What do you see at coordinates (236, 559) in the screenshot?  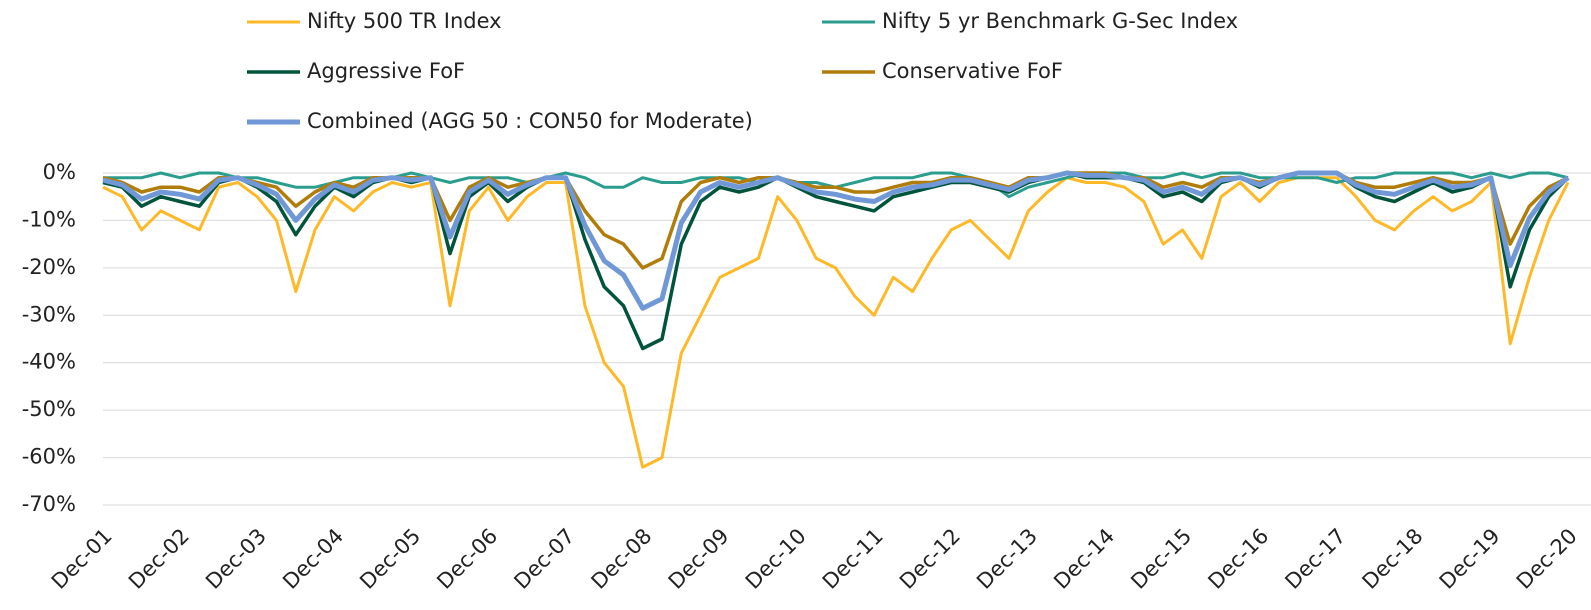 I see `x-tick-label: Dec-03` at bounding box center [236, 559].